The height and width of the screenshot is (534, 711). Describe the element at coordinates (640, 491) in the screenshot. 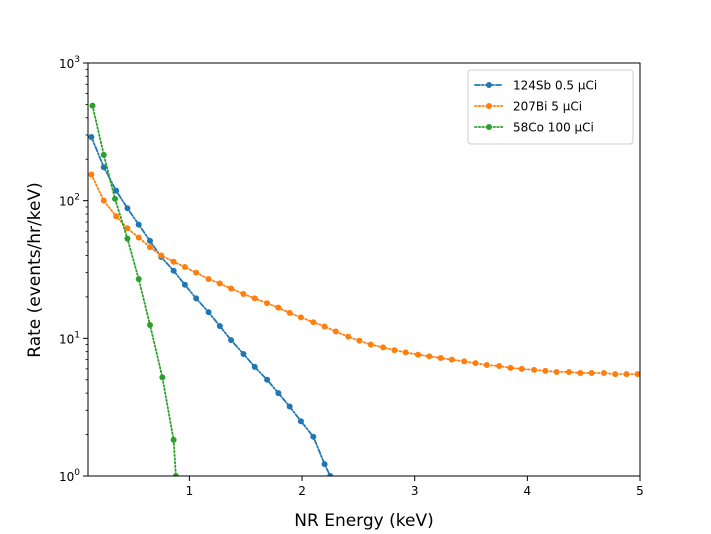

I see `x-tick-label-4: 5` at that location.